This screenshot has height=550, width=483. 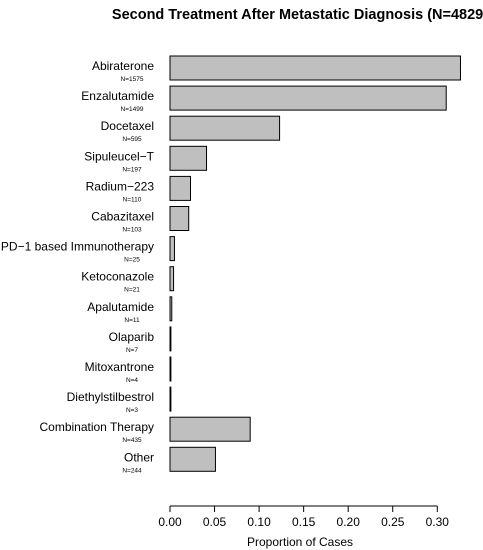 I want to click on count-label: N=244, so click(x=132, y=470).